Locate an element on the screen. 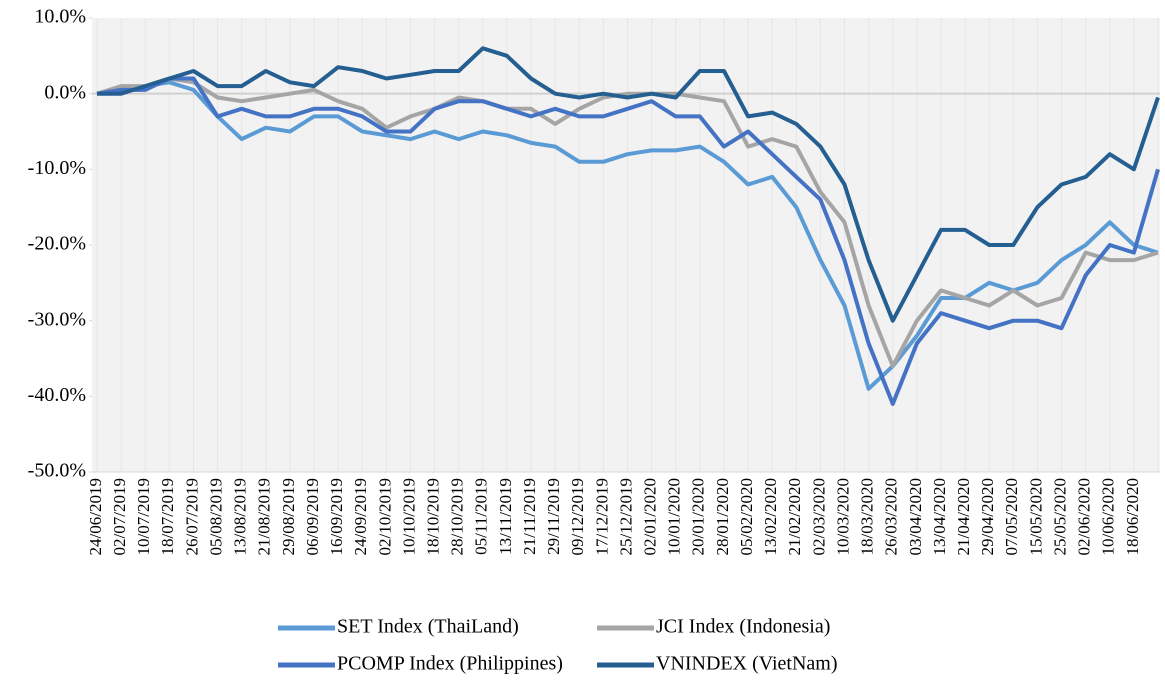 The height and width of the screenshot is (682, 1165). x-tick-label: 05/08/2019 is located at coordinates (215, 516).